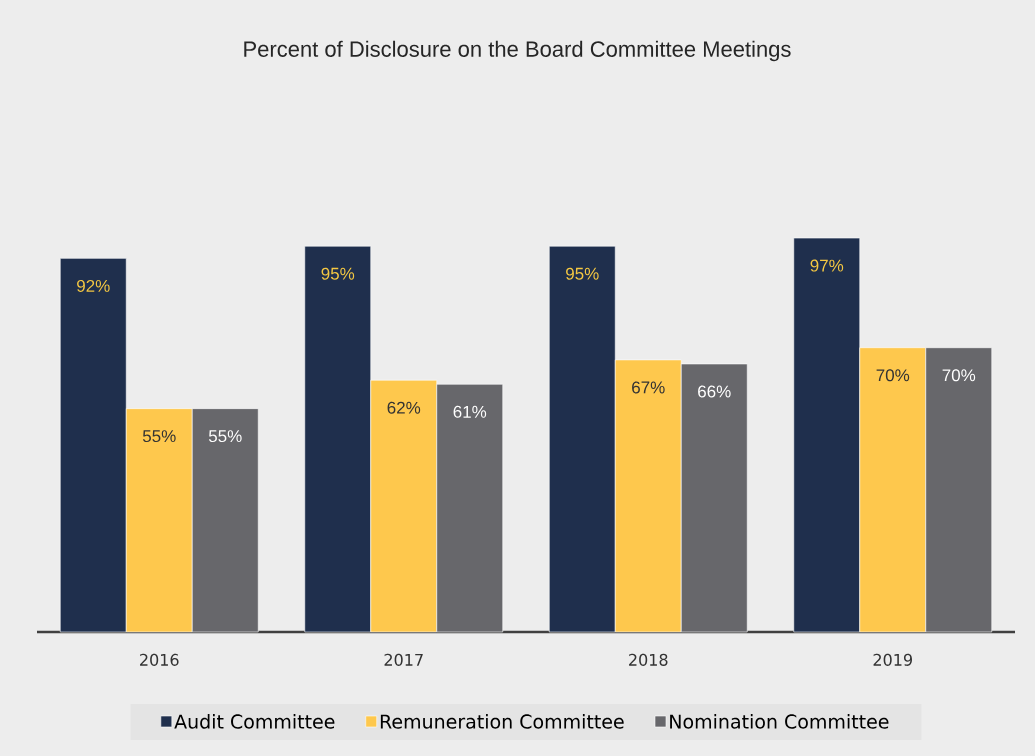 The image size is (1035, 756). What do you see at coordinates (517, 51) in the screenshot?
I see `chart-title: Percent of Disclosure on the Board Committee Meetings` at bounding box center [517, 51].